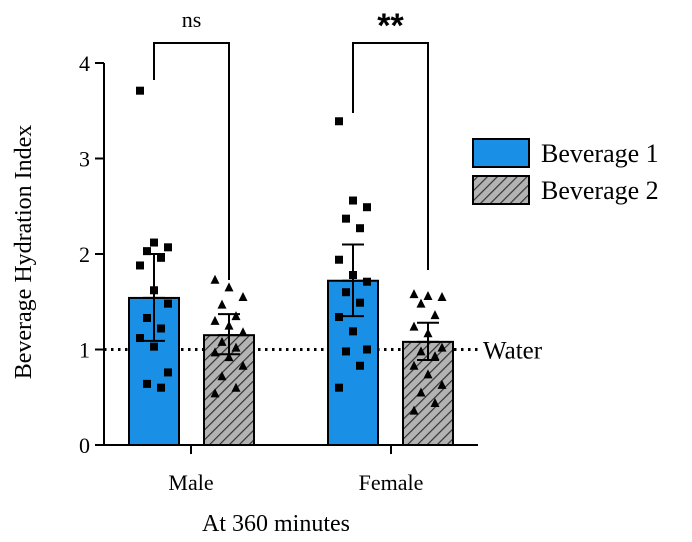  Describe the element at coordinates (276, 524) in the screenshot. I see `x-axis-title: At 360 minutes` at that location.